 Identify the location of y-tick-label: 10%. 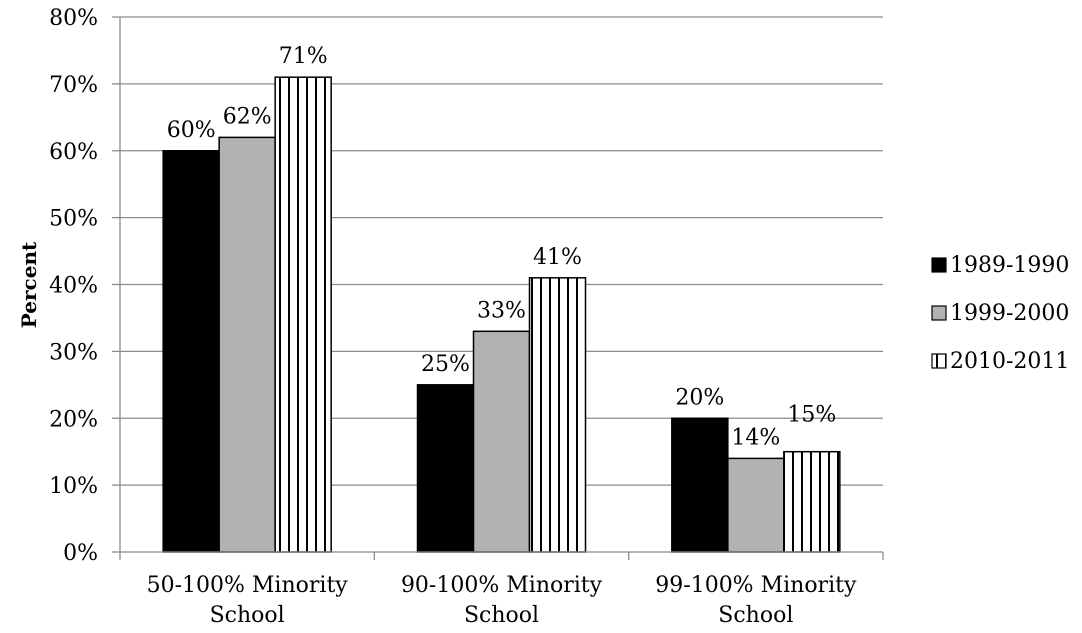
(73, 486).